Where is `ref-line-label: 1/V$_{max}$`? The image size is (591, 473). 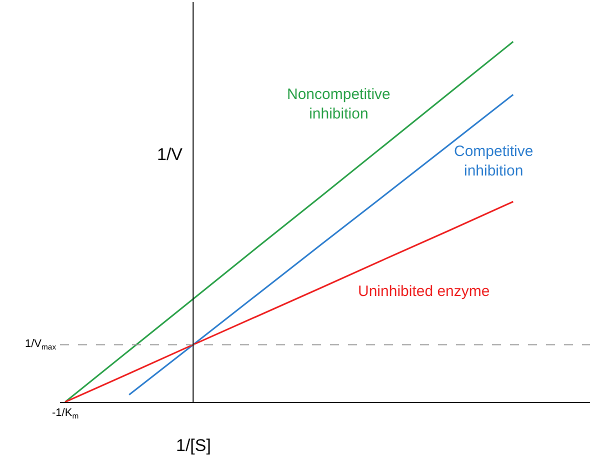 ref-line-label: 1/V$_{max}$ is located at coordinates (40, 345).